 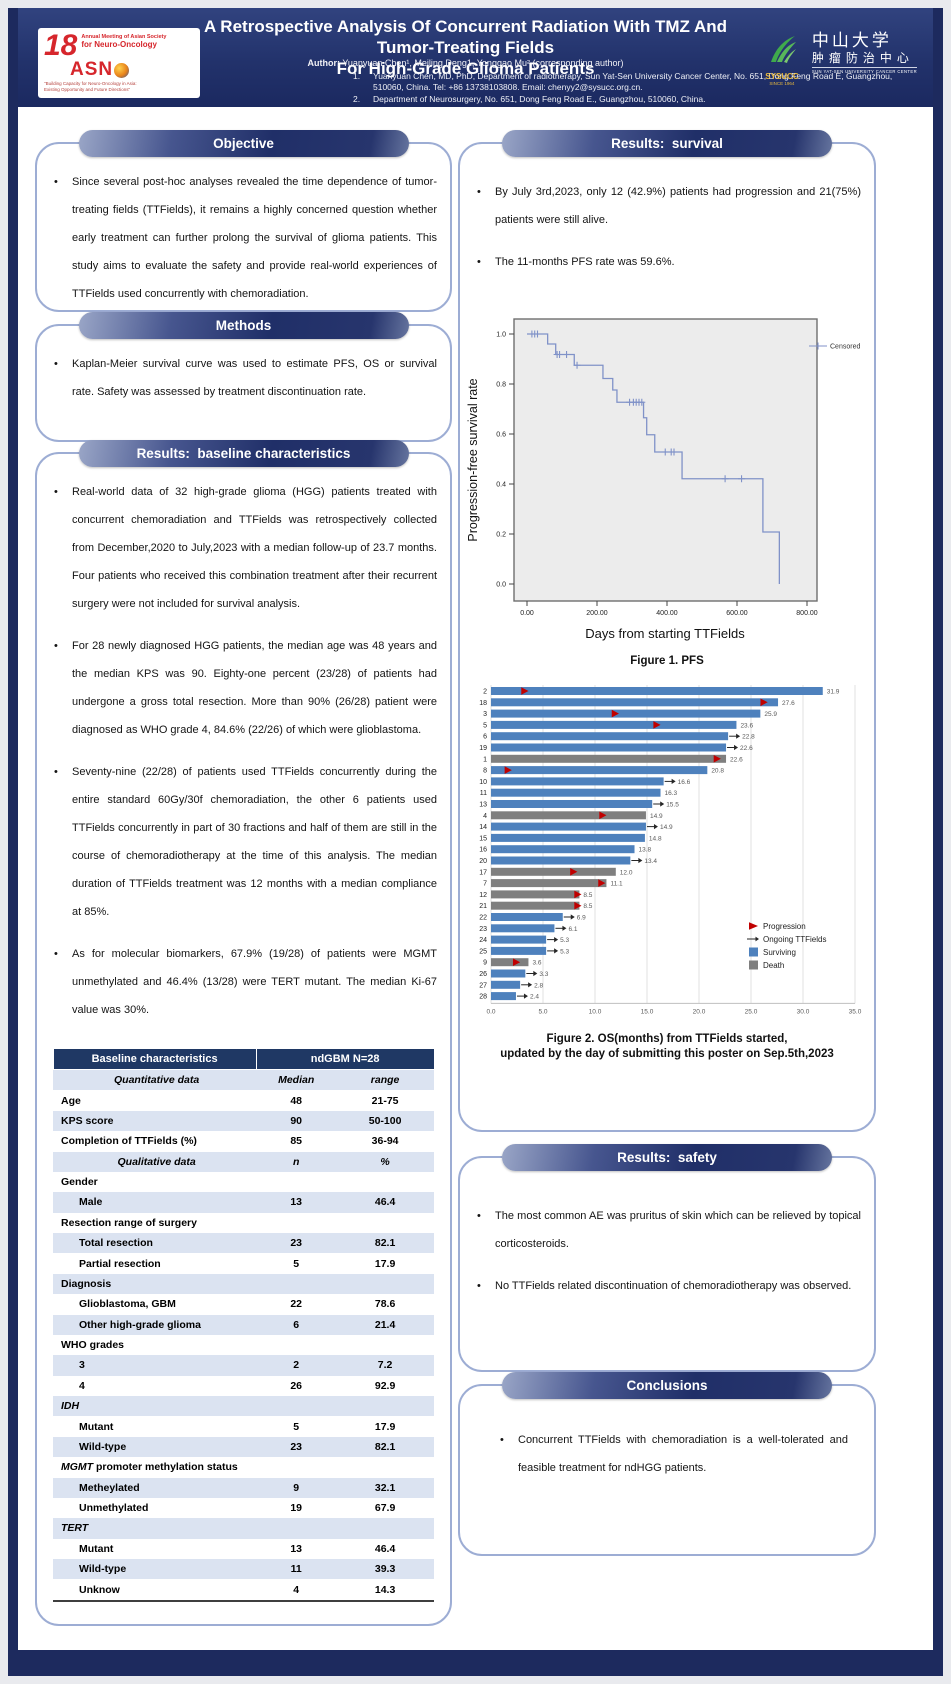 I want to click on svg-text: 14.9, so click(x=656, y=816).